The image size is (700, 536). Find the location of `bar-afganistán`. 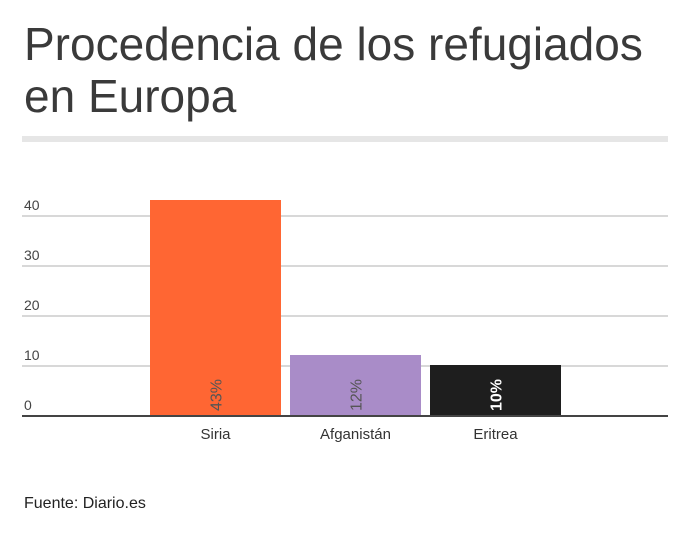

bar-afganistán is located at coordinates (355, 385).